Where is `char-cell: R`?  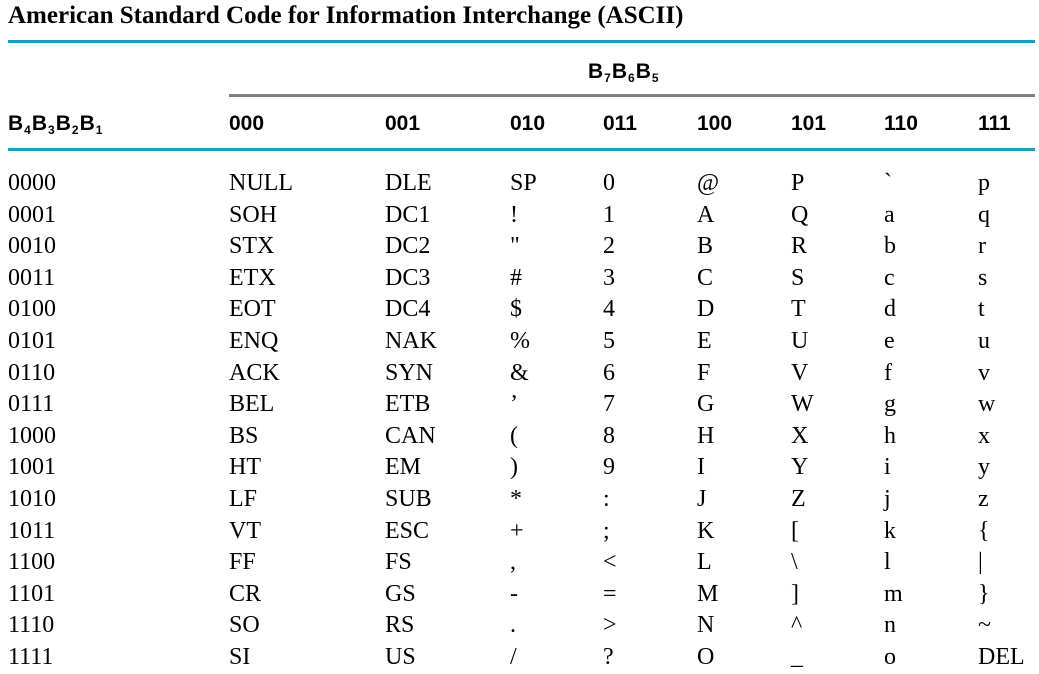
char-cell: R is located at coordinates (799, 246).